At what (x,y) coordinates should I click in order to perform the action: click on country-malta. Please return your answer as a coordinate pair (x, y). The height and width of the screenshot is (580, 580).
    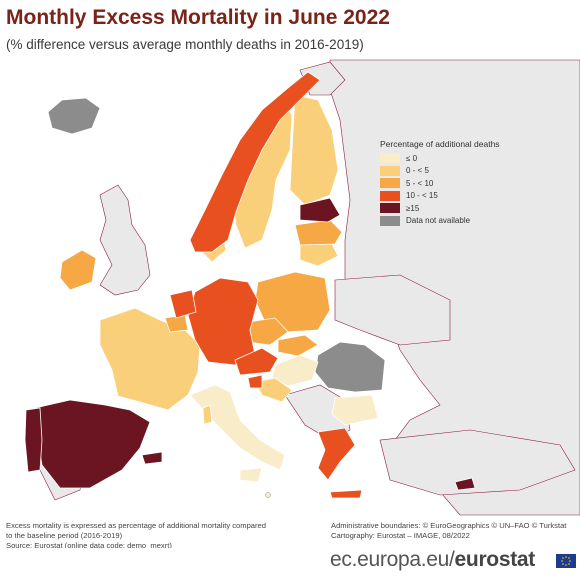
    Looking at the image, I should click on (268, 495).